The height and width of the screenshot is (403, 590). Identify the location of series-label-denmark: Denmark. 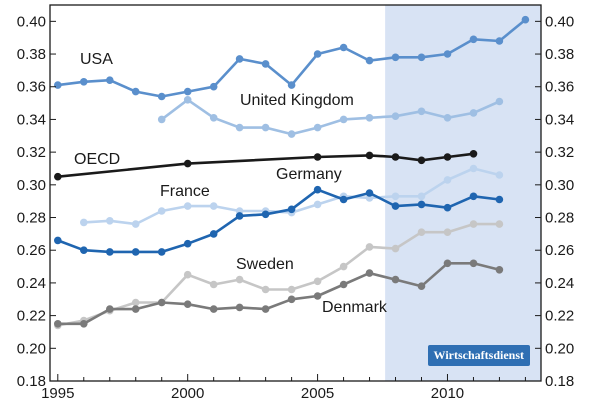
(355, 307).